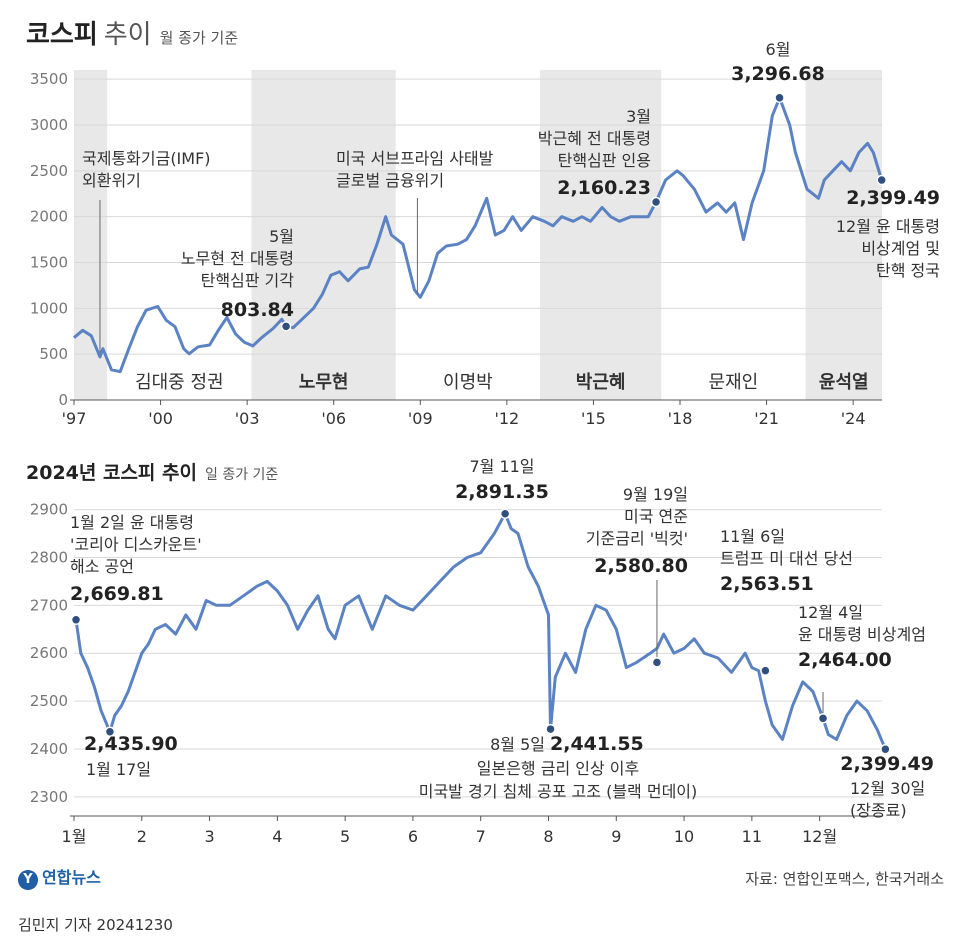 The image size is (966, 952). I want to click on dec30-annotation-text: (장종료), so click(878, 810).